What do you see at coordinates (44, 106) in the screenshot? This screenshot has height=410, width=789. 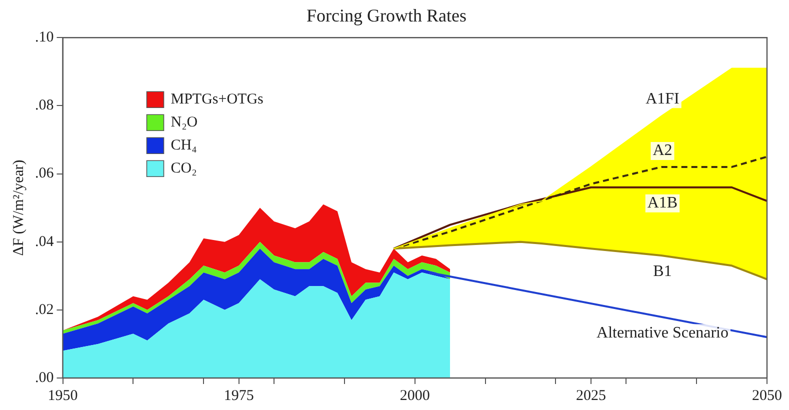 I see `y-tick-label: .08` at bounding box center [44, 106].